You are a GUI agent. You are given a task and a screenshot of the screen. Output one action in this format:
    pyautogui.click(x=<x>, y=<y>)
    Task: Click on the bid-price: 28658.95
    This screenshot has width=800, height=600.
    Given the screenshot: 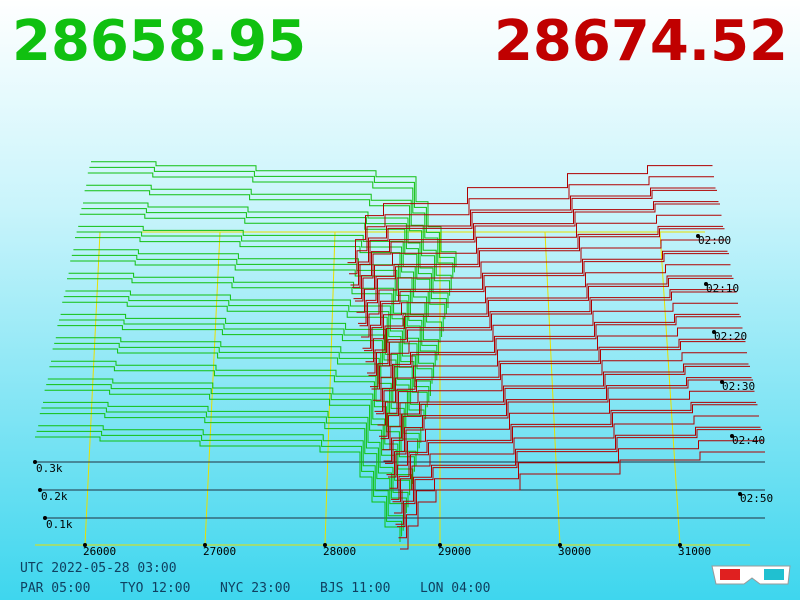 What is the action you would take?
    pyautogui.click(x=159, y=41)
    